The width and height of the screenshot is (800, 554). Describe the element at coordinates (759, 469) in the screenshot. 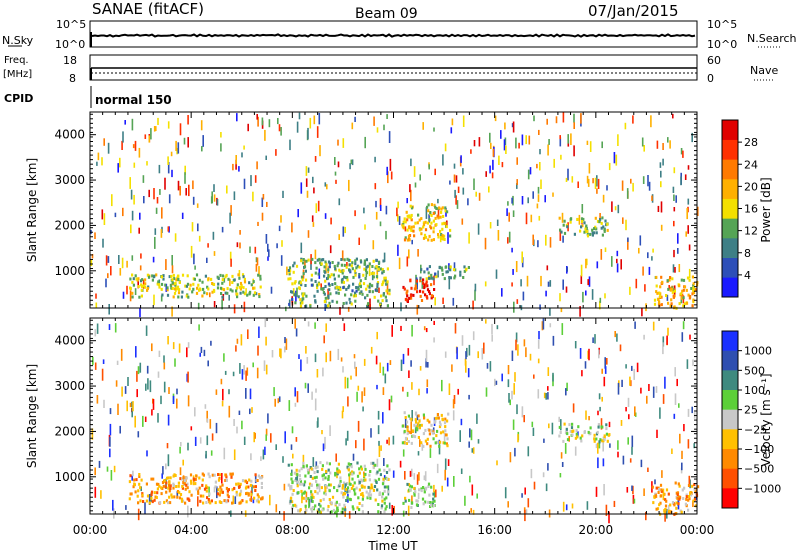

I see `colorbar-tick-label: −500` at that location.